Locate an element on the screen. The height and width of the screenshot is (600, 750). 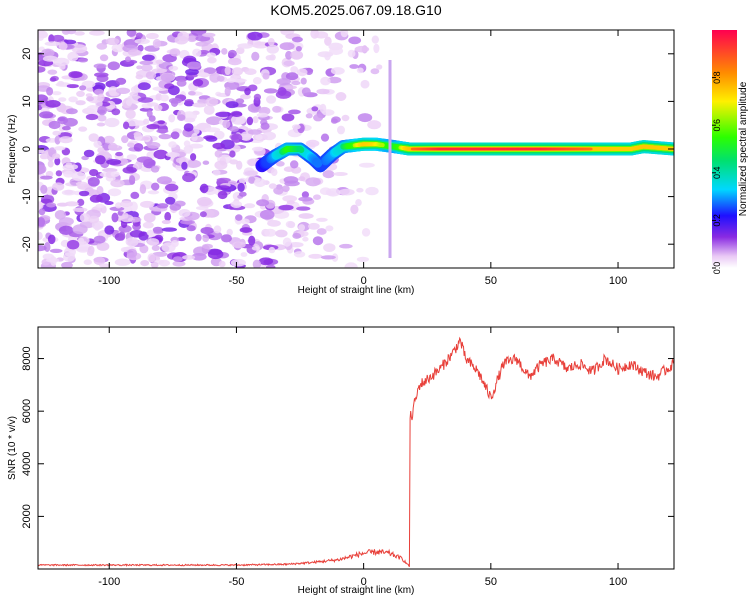
y-tick-label: 20 is located at coordinates (27, 54).